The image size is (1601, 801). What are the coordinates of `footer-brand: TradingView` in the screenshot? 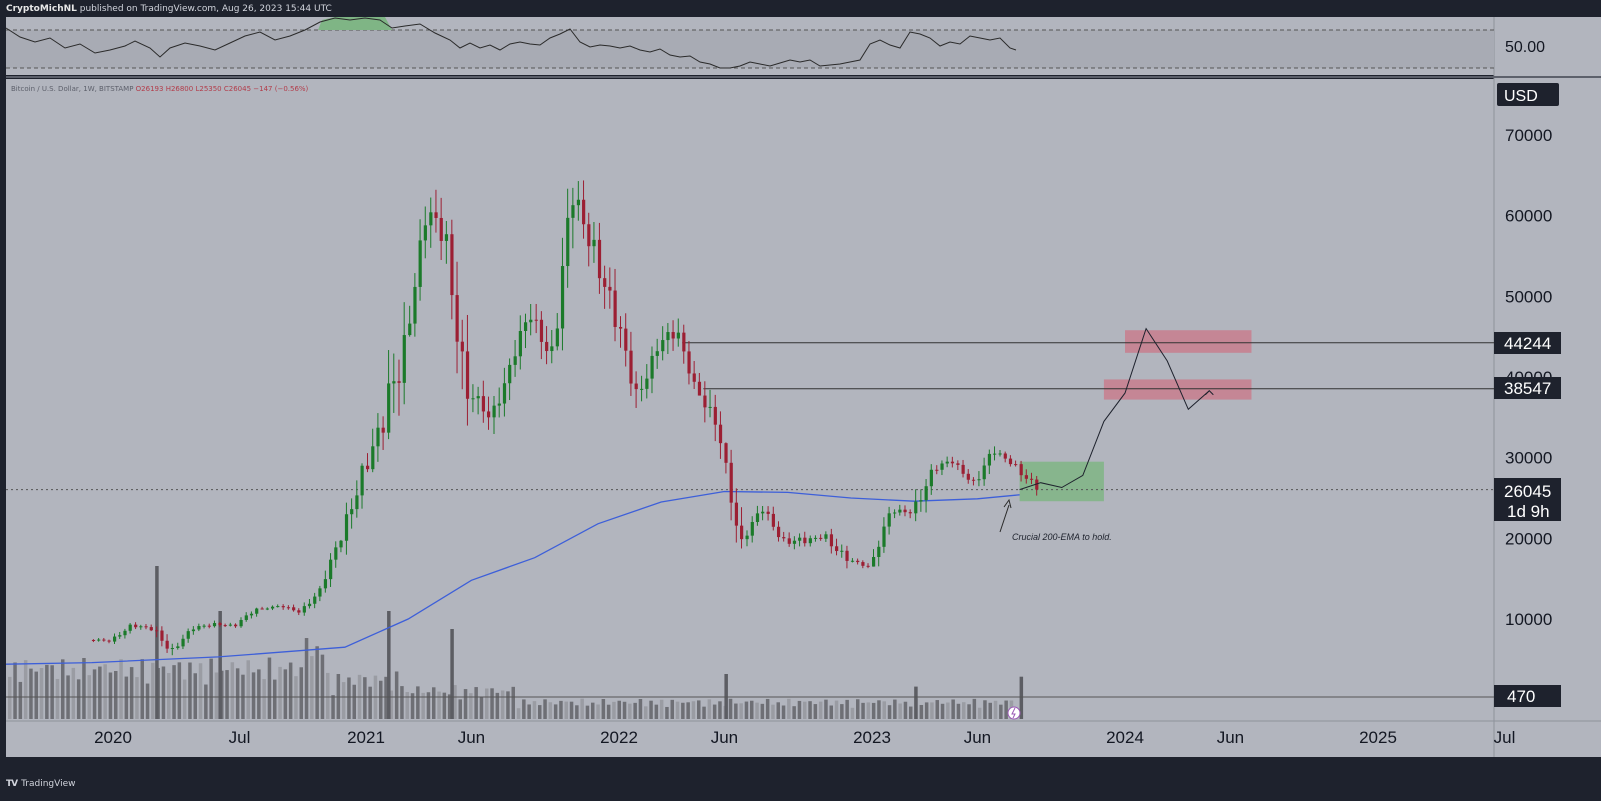 It's located at (48, 784).